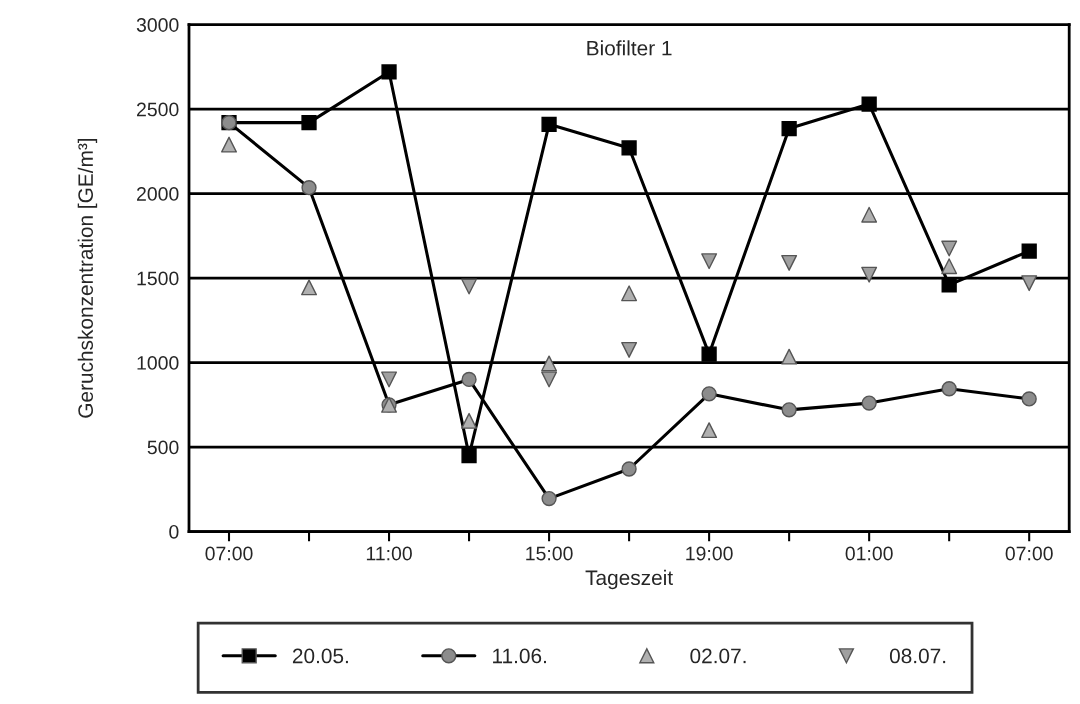 Image resolution: width=1080 pixels, height=704 pixels. What do you see at coordinates (869, 553) in the screenshot?
I see `x-tick-label: 01:00` at bounding box center [869, 553].